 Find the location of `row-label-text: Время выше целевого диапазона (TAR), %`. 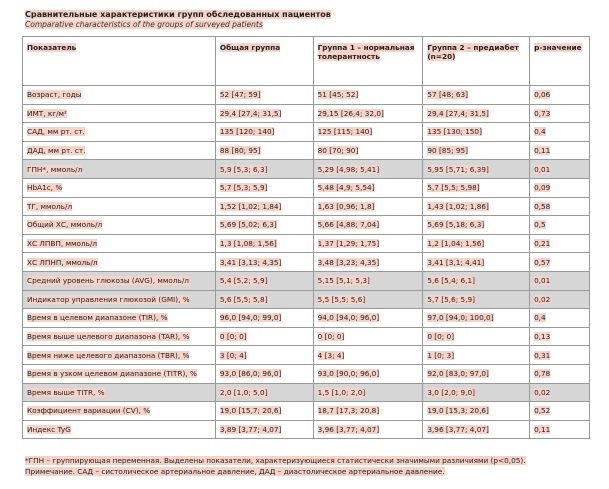

row-label-text: Время выше целевого диапазона (TAR), % is located at coordinates (108, 337).